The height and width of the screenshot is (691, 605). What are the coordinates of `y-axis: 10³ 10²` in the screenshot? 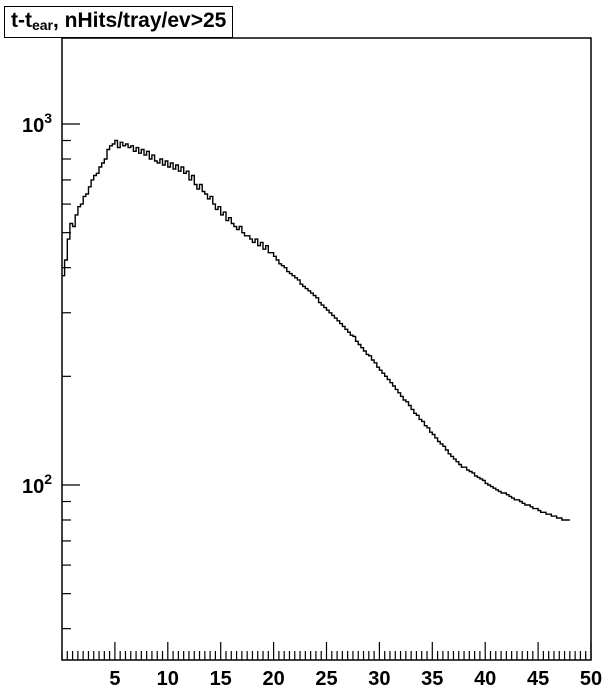 It's located at (51, 370).